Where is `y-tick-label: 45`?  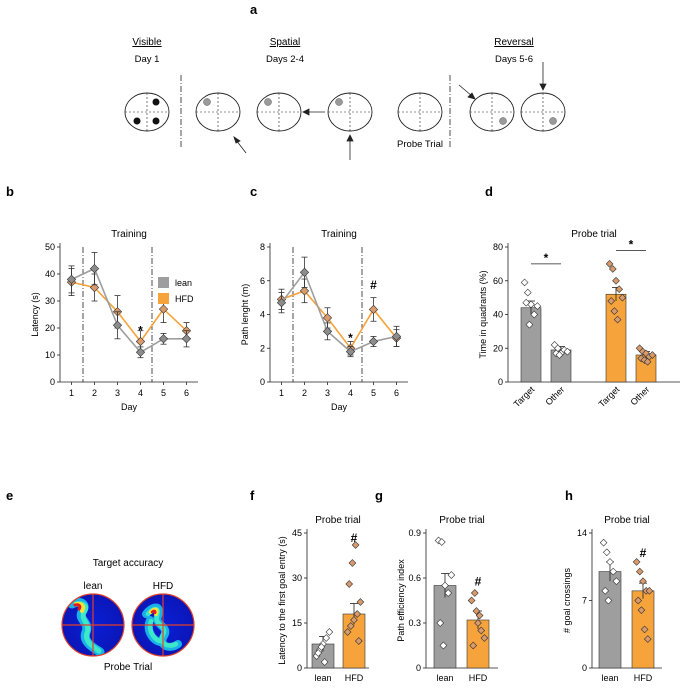 y-tick-label: 45 is located at coordinates (297, 533).